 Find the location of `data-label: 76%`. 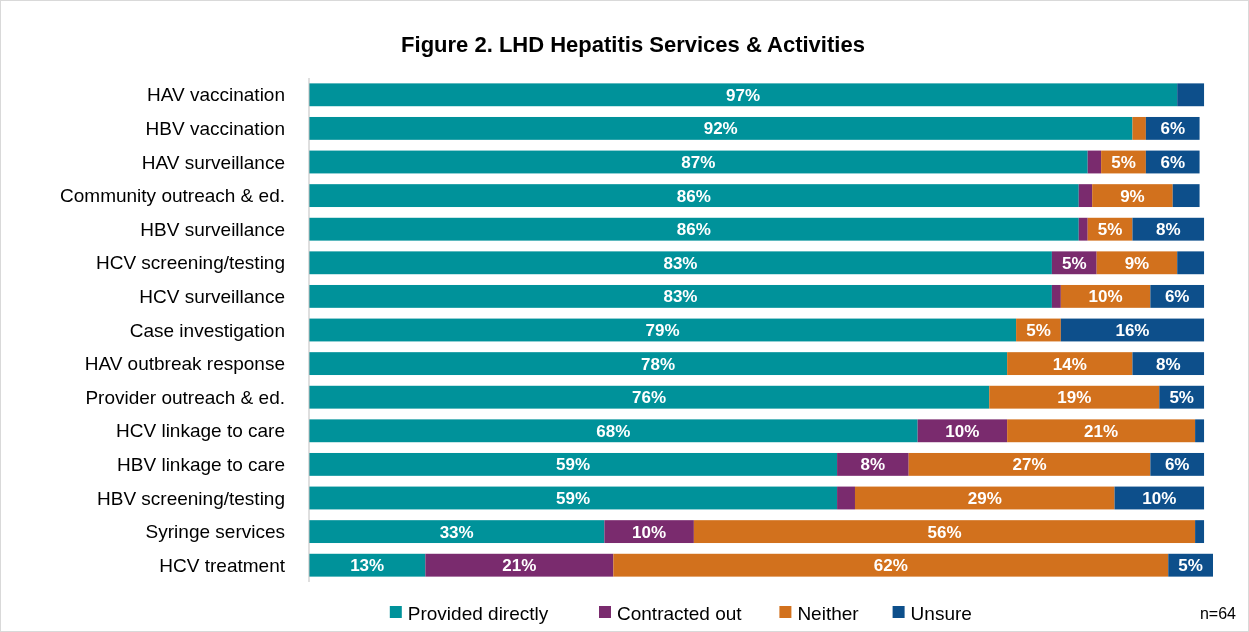

data-label: 76% is located at coordinates (649, 398).